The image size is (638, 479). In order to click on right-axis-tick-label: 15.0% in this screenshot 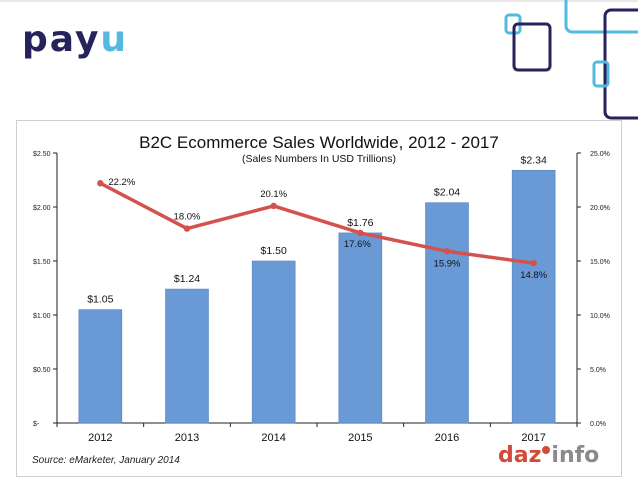, I will do `click(600, 262)`.